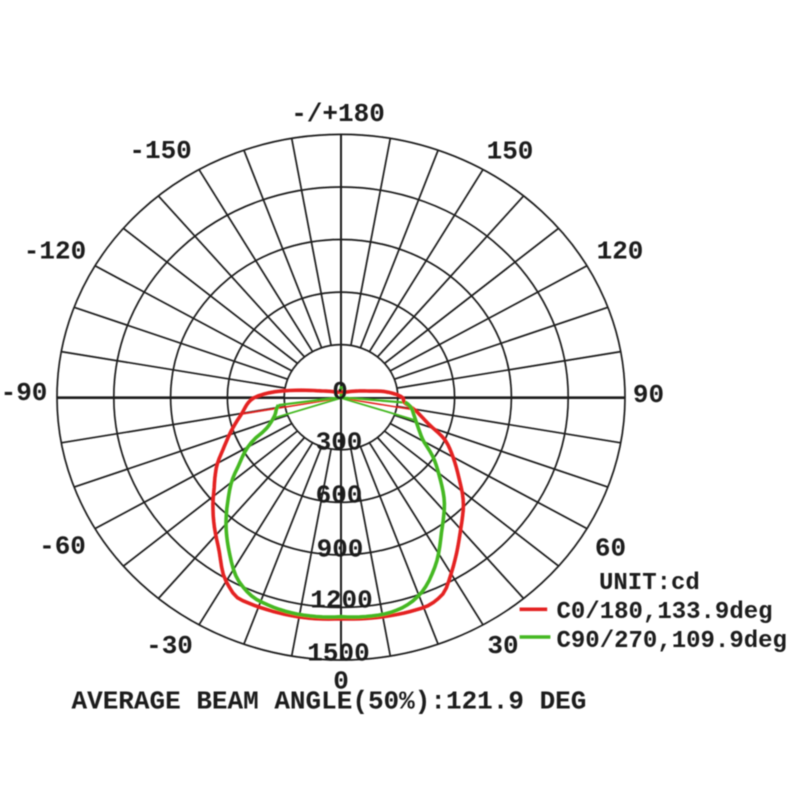  I want to click on svg-text: 1500, so click(338, 654).